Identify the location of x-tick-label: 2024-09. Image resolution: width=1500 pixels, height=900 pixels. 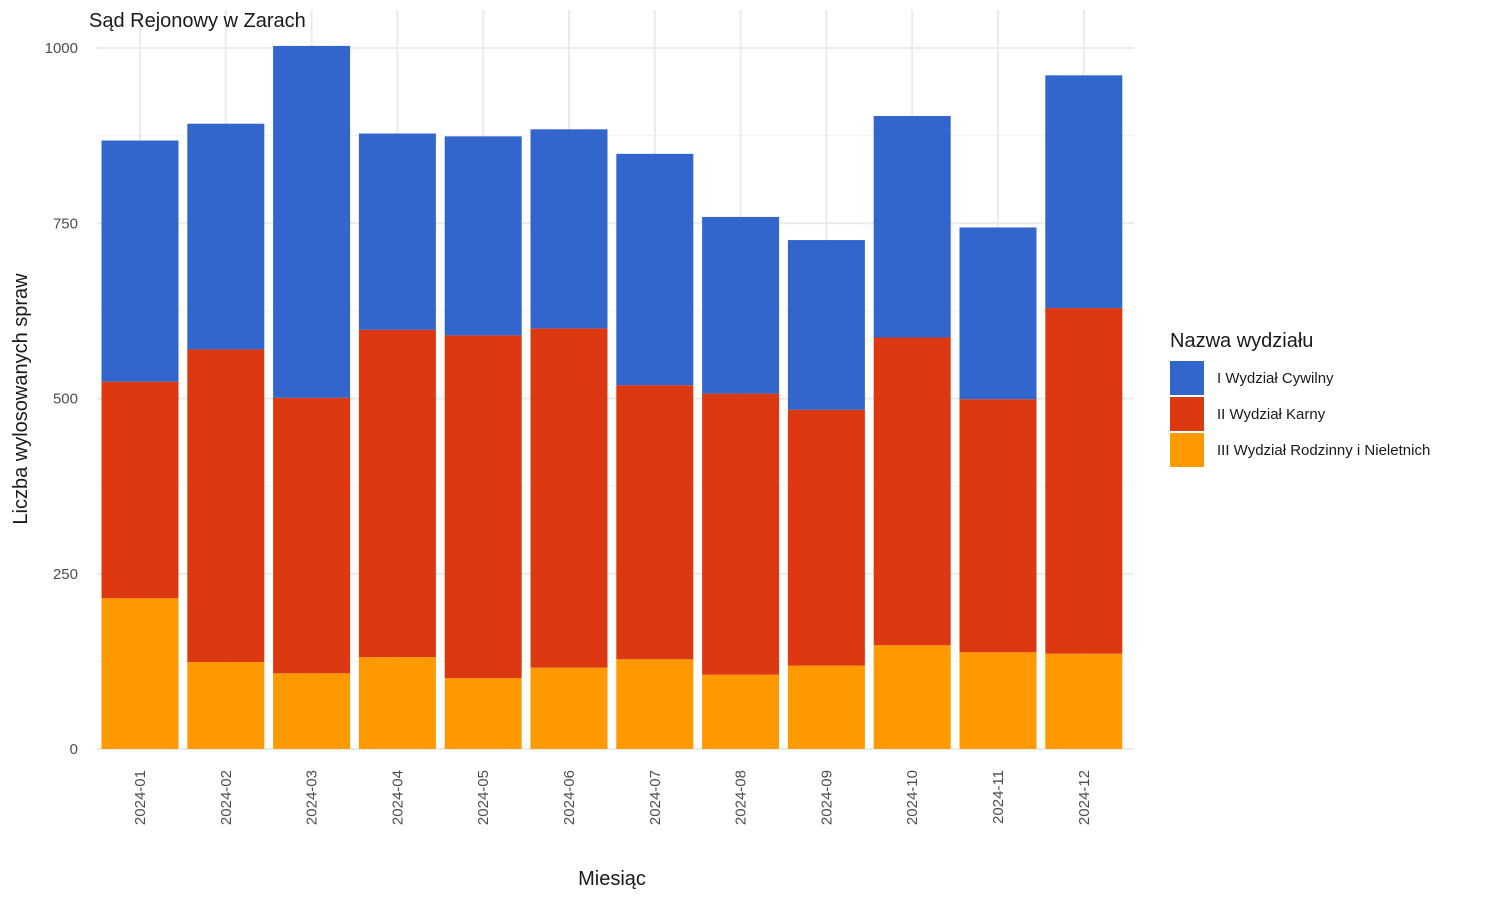
(826, 797).